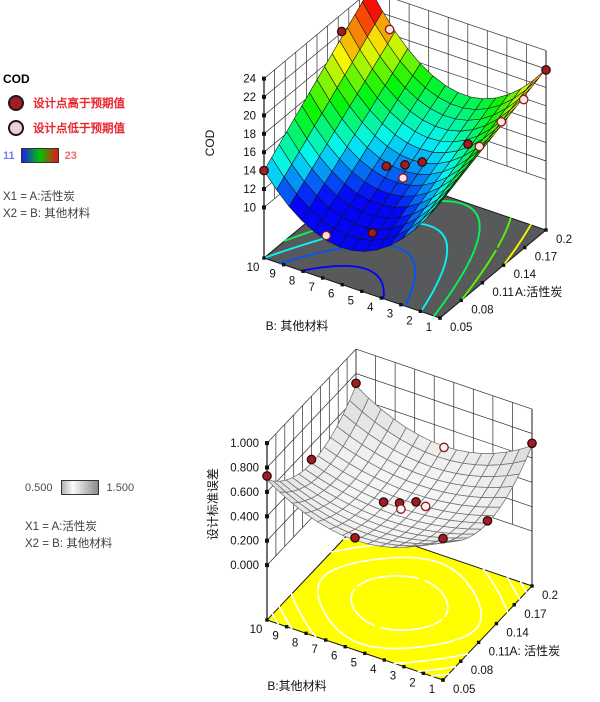 This screenshot has height=702, width=600. What do you see at coordinates (500, 640) in the screenshot?
I see `a-axis: 0.05 0.08 0.11 0.14 0.17 0.2 A: 活性炭` at bounding box center [500, 640].